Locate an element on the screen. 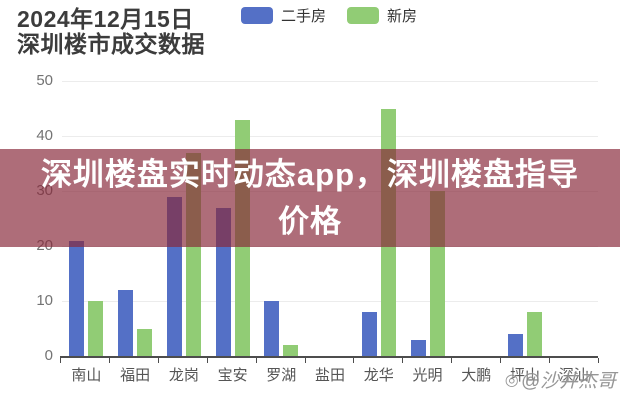 The image size is (620, 400). bar-新房-罗湖 is located at coordinates (291, 350).